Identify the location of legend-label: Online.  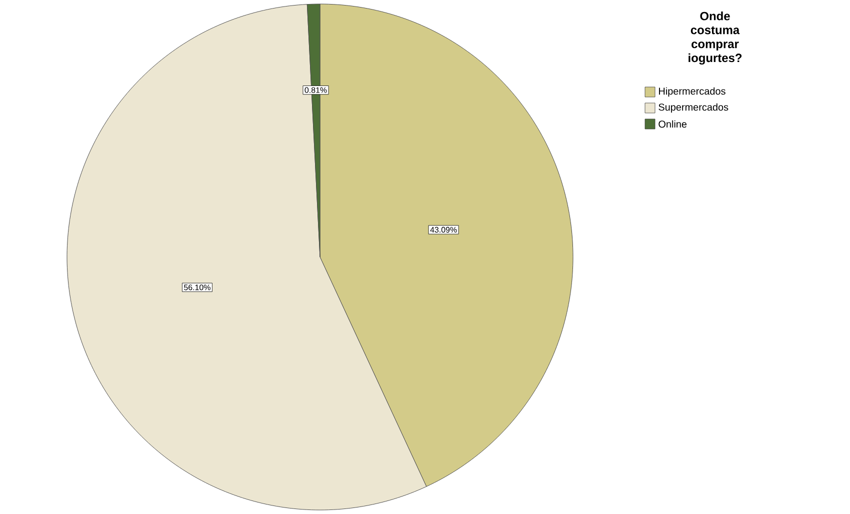
(672, 124).